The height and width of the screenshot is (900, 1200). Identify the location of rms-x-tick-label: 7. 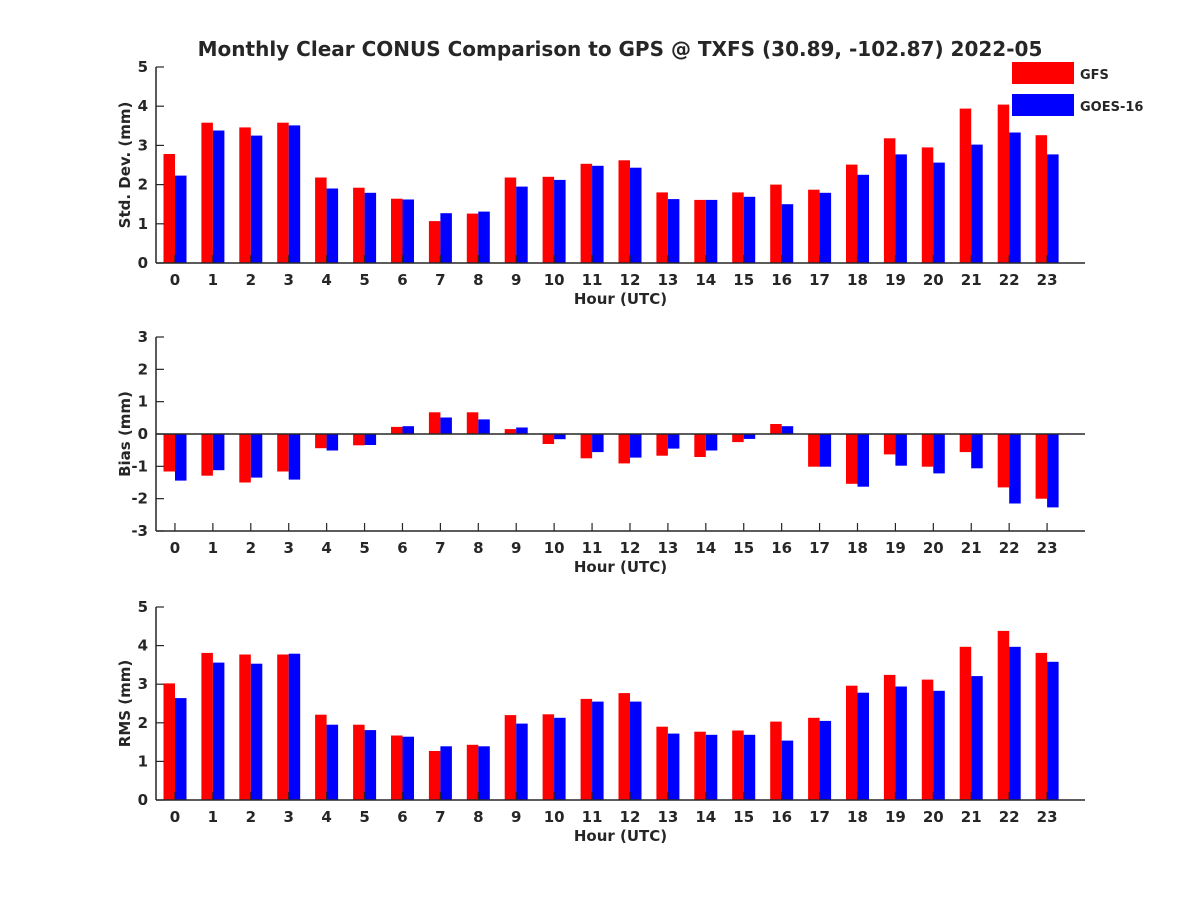
(440, 817).